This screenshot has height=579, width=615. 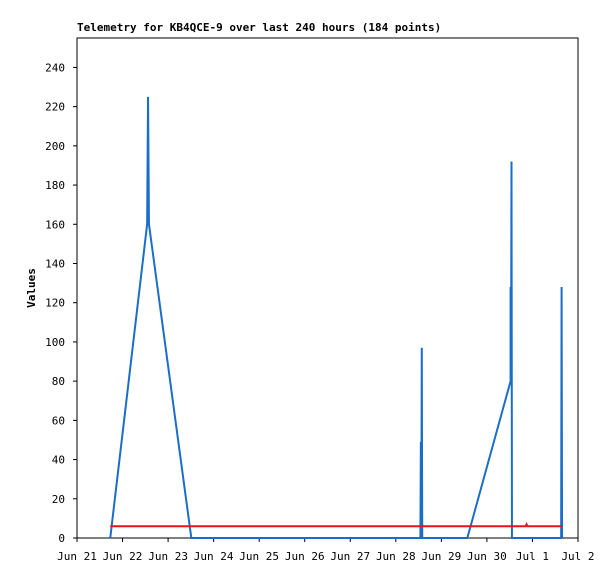 I want to click on y-tick-label: 100, so click(x=55, y=342).